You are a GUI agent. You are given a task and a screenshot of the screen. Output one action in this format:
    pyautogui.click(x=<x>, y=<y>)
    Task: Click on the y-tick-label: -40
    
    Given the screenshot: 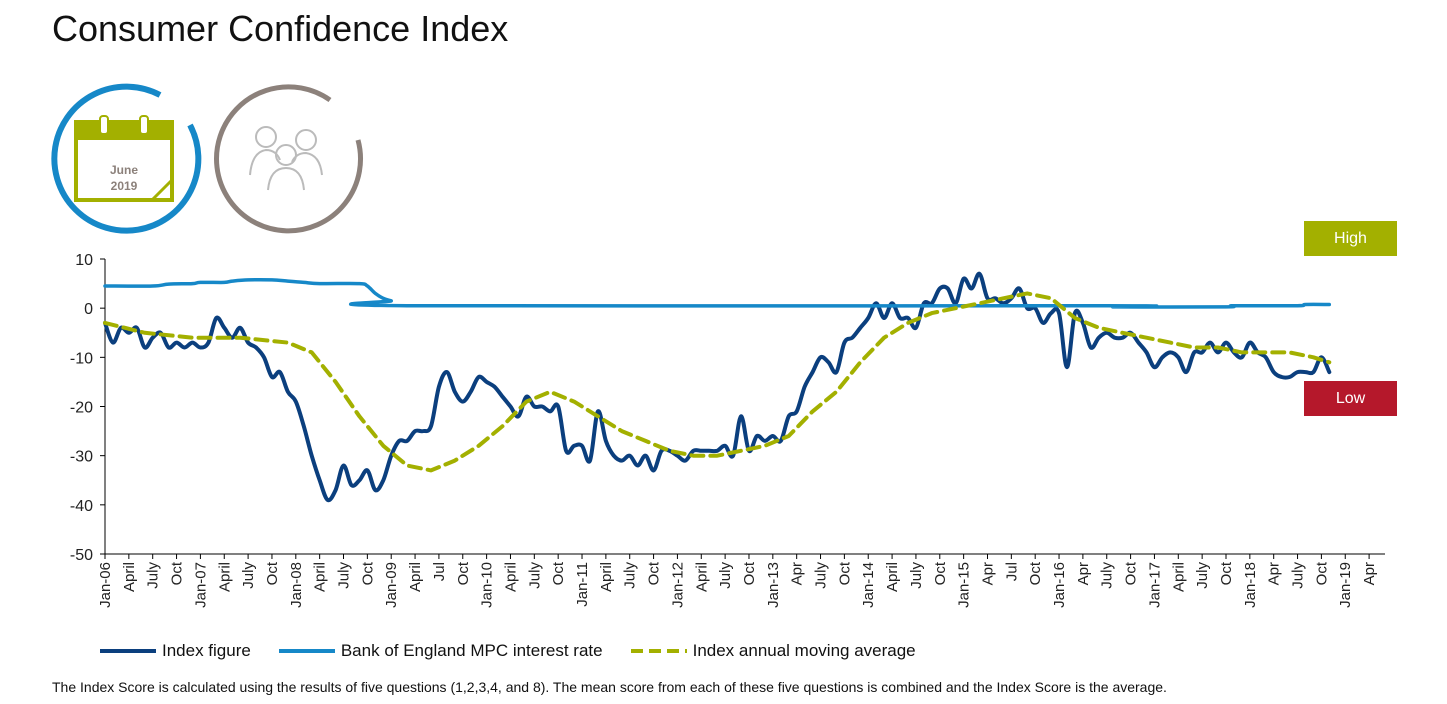 What is the action you would take?
    pyautogui.click(x=81, y=506)
    